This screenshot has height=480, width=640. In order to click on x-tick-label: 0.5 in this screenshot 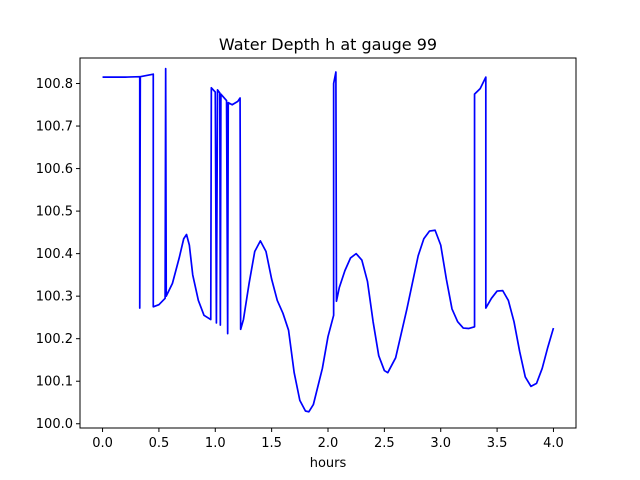, I will do `click(159, 443)`.